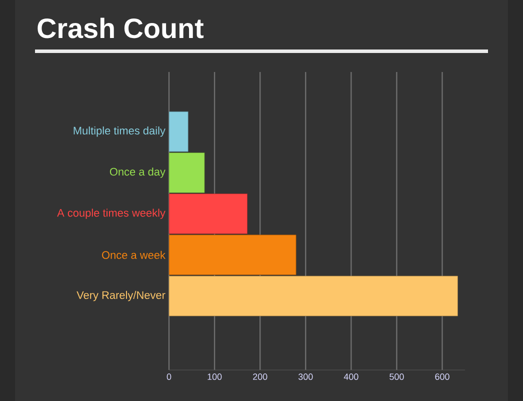 The image size is (523, 401). Describe the element at coordinates (215, 377) in the screenshot. I see `x-tick-label: 100` at that location.